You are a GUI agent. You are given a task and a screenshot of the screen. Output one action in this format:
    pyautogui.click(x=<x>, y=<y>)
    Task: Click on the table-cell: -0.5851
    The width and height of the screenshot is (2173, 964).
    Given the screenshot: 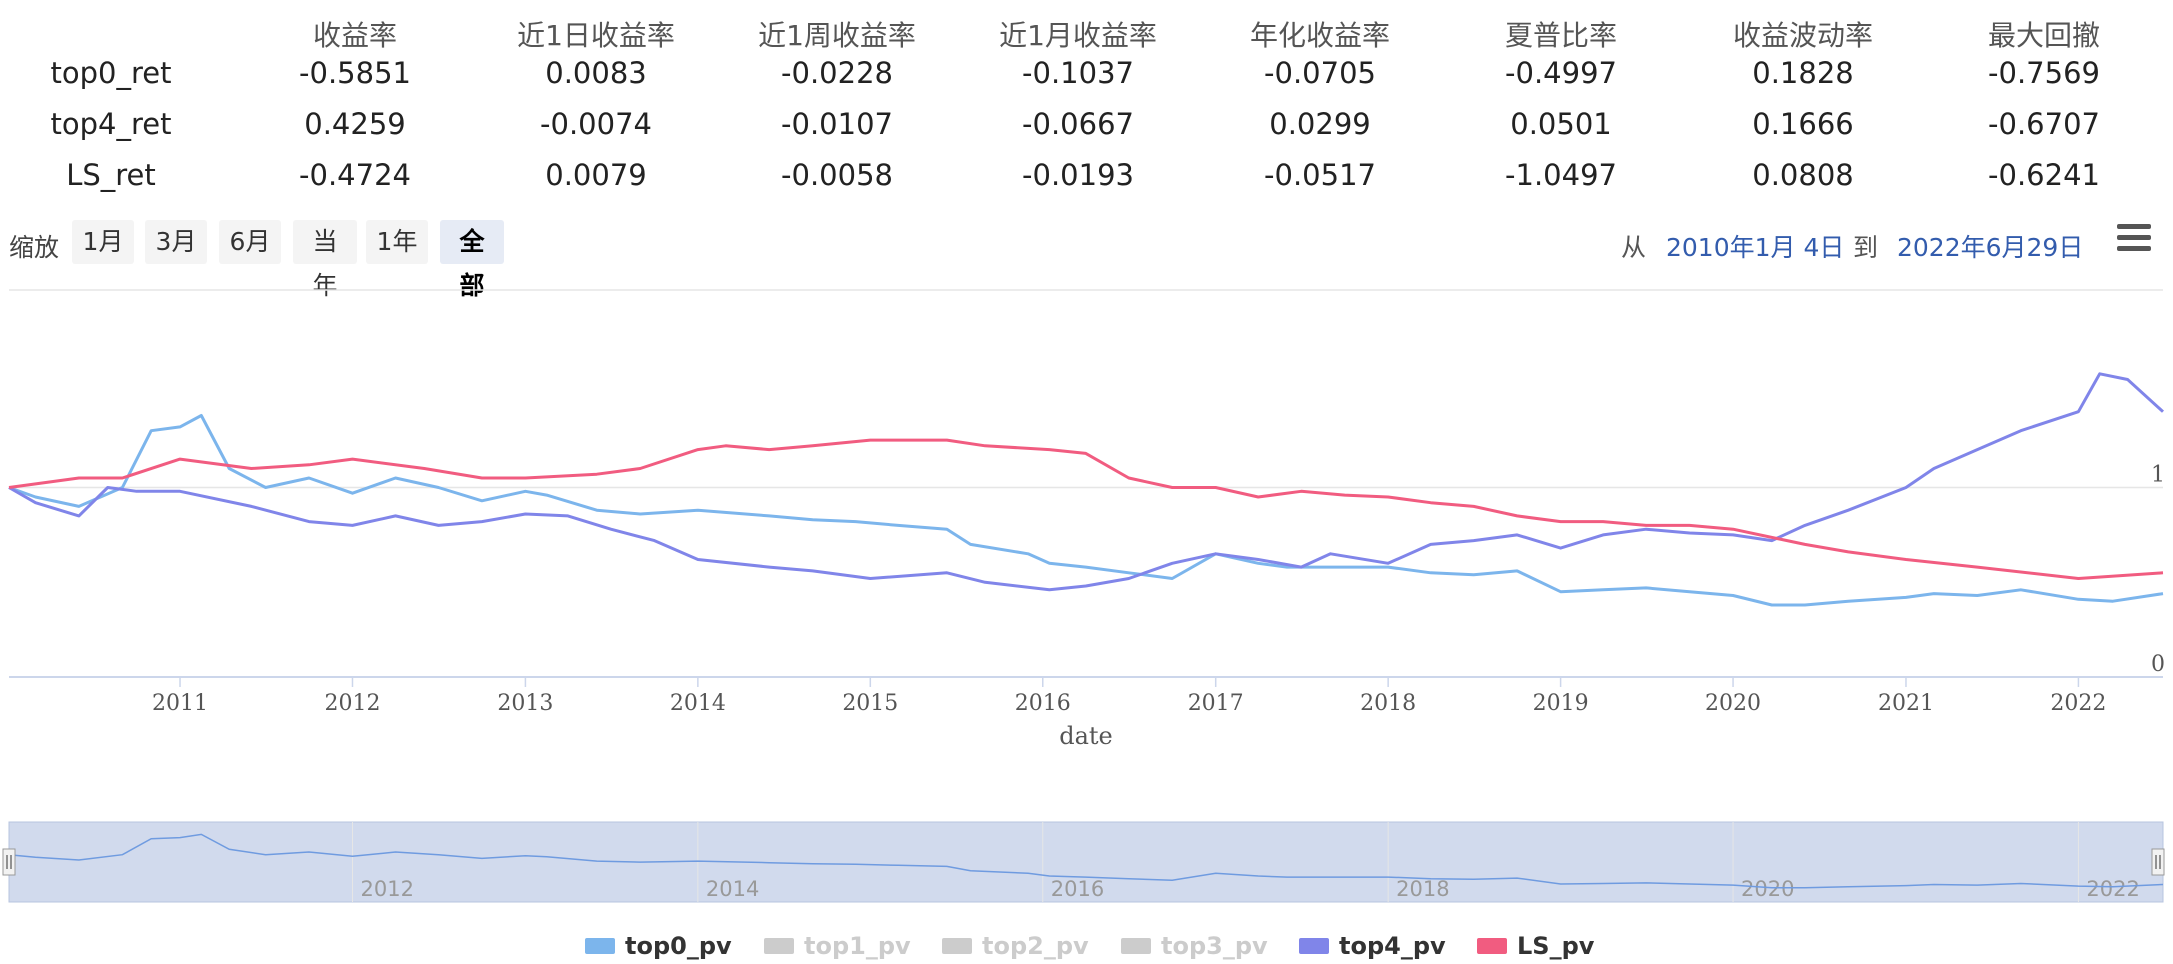 What is the action you would take?
    pyautogui.click(x=355, y=73)
    